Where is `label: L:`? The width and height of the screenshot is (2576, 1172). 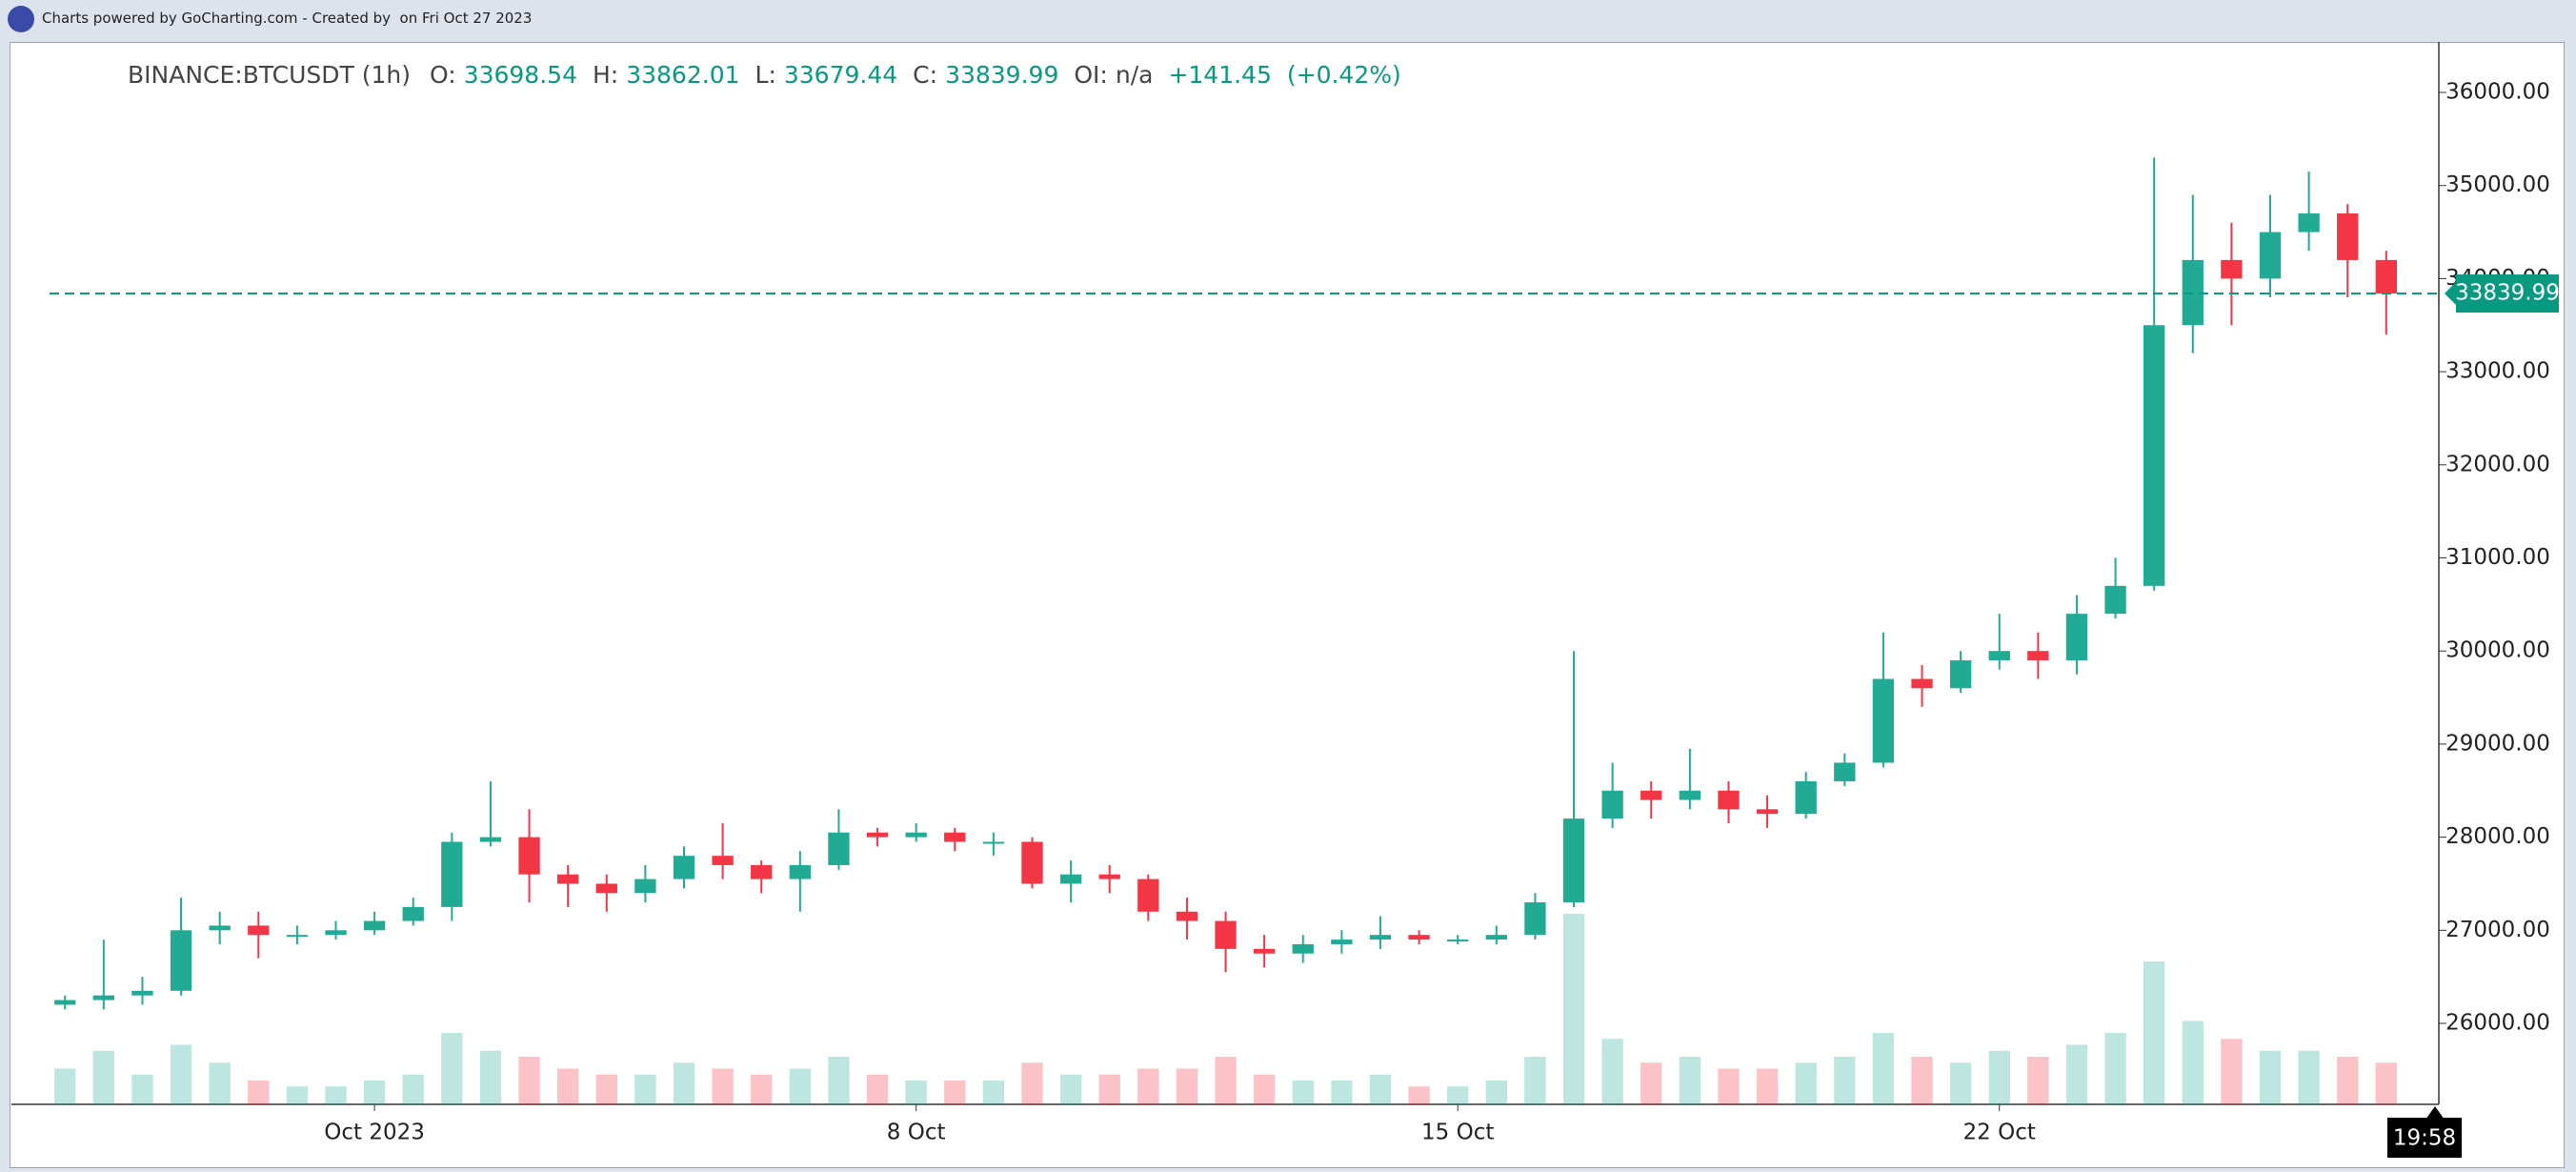 label: L: is located at coordinates (766, 75).